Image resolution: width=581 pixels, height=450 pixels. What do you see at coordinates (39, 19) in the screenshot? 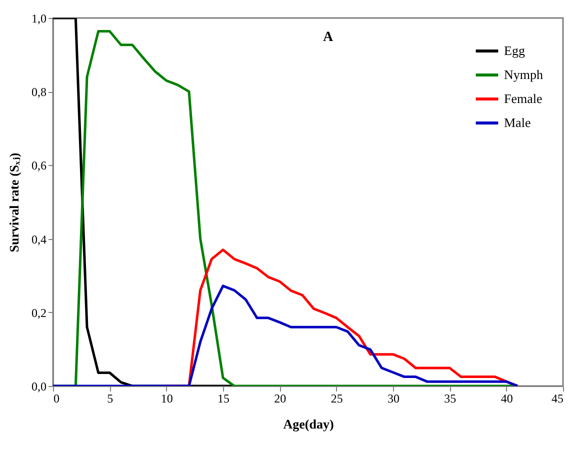
I see `y-tick-label: 1,0` at bounding box center [39, 19].